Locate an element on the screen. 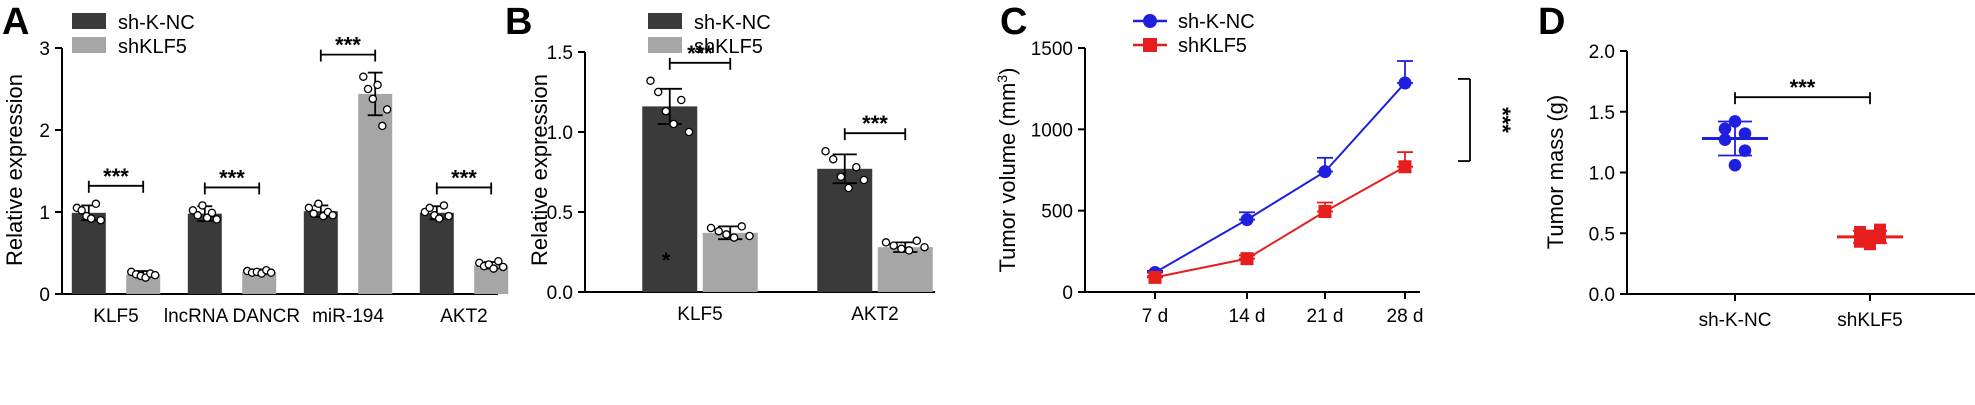 The image size is (1975, 405). panel-d-x-tick-label: shKLF5 is located at coordinates (1869, 320).